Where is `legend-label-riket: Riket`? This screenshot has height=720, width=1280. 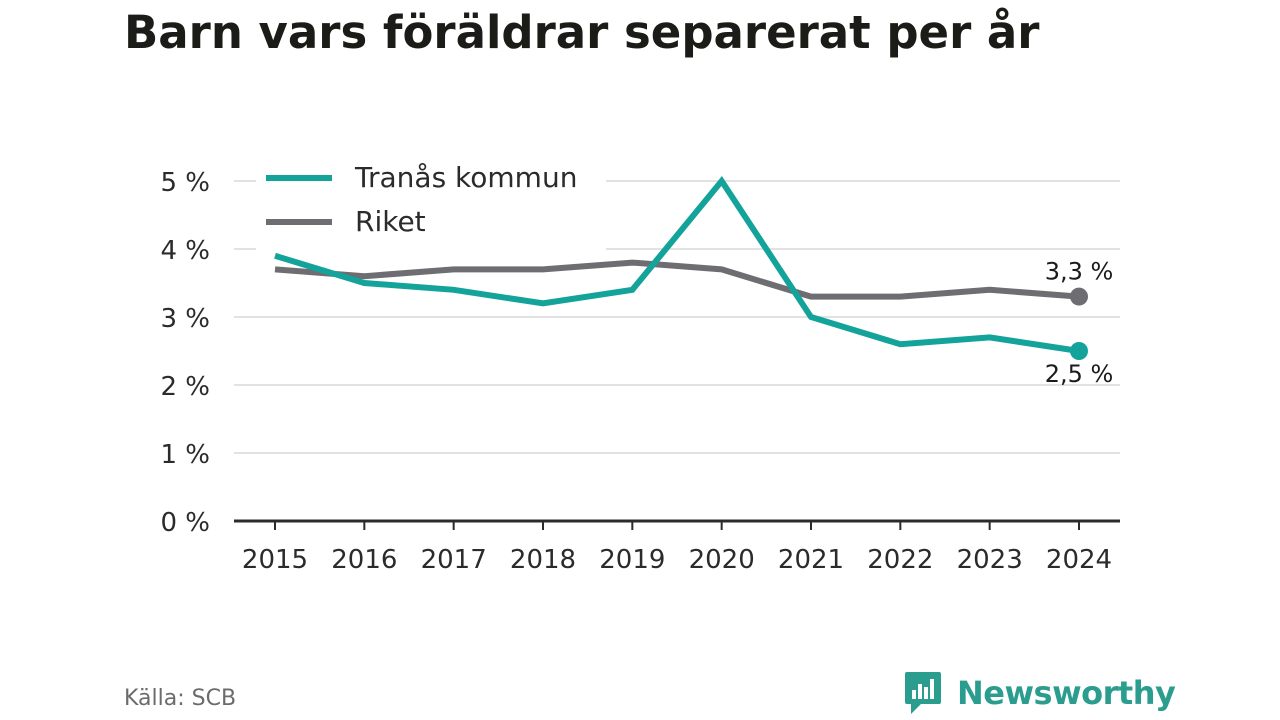
legend-label-riket: Riket is located at coordinates (390, 221).